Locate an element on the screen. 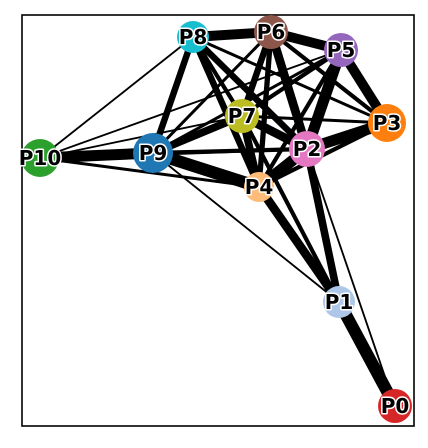 This screenshot has width=428, height=448. node-marker-p1 is located at coordinates (339, 302).